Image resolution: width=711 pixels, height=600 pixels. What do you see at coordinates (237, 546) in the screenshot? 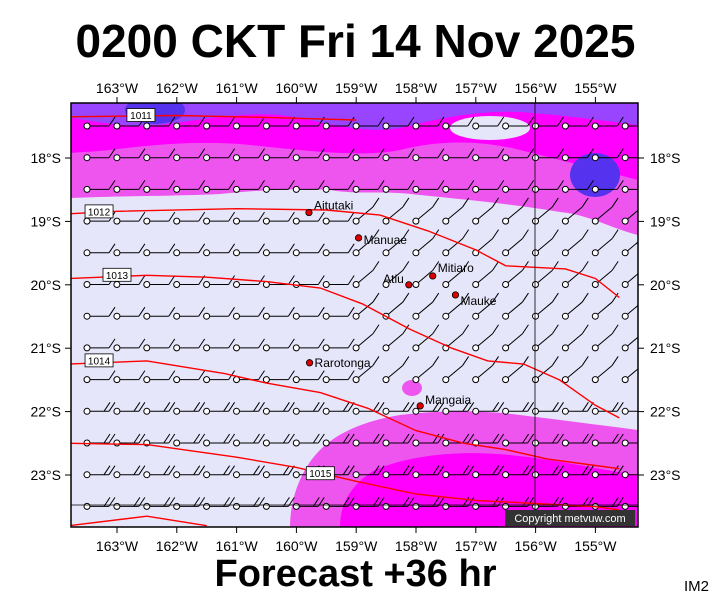
I see `lon-tick-label-bottom: 161°W` at bounding box center [237, 546].